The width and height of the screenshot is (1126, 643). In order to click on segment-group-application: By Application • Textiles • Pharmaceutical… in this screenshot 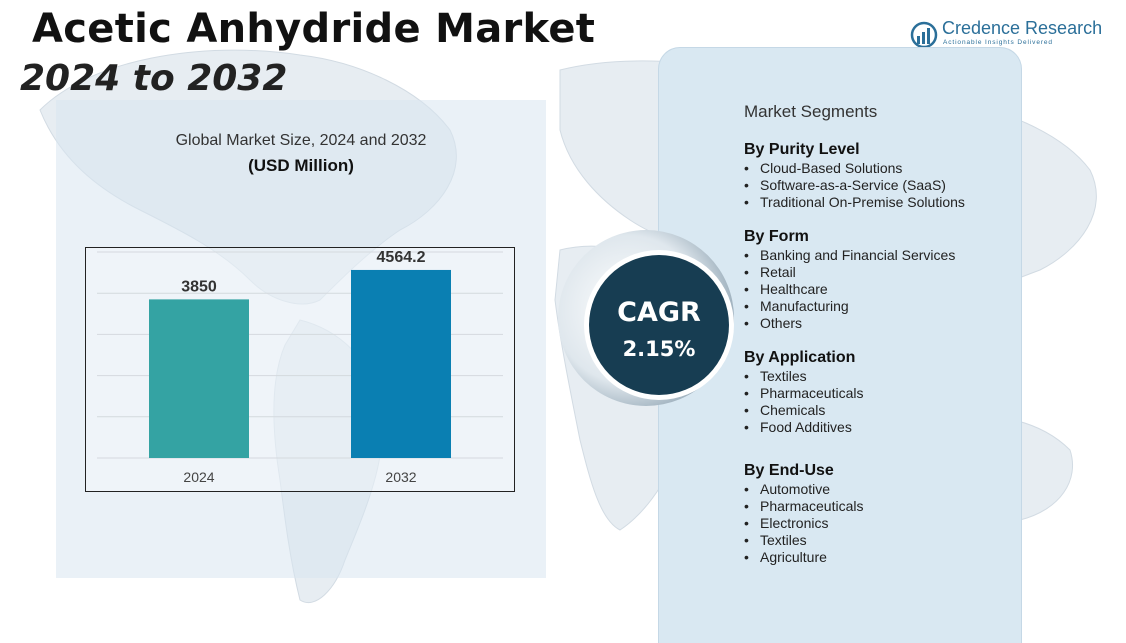, I will do `click(804, 392)`.